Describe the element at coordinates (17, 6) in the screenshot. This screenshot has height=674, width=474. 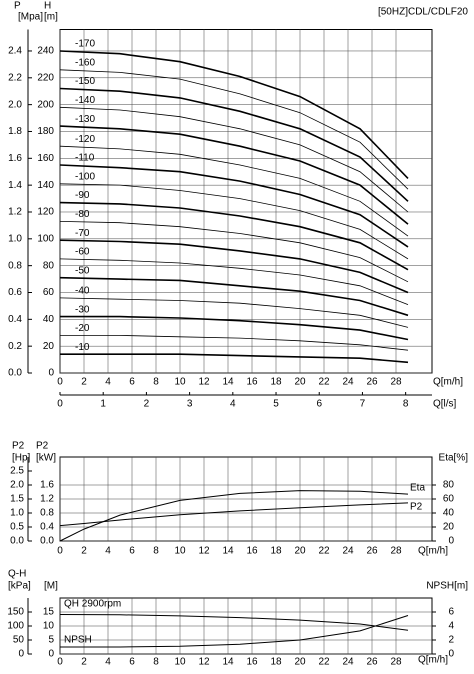
I see `y3-axis-label: P` at that location.